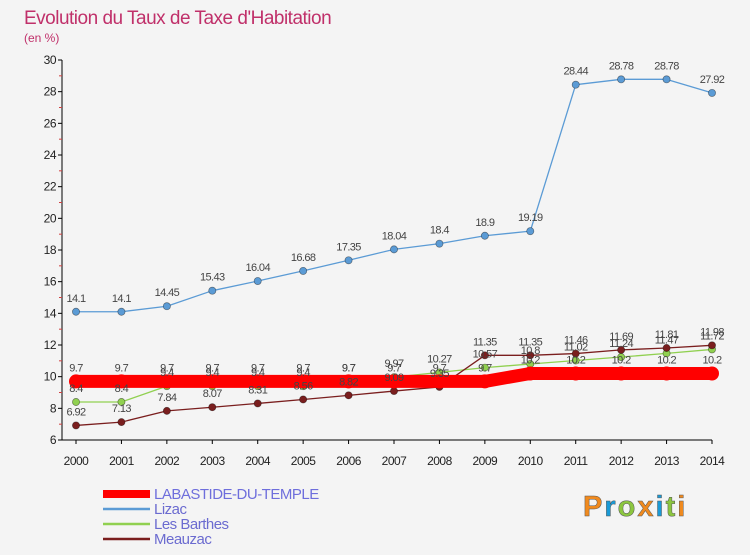 This screenshot has height=555, width=750. Describe the element at coordinates (50, 218) in the screenshot. I see `y-tick-label: 20` at that location.